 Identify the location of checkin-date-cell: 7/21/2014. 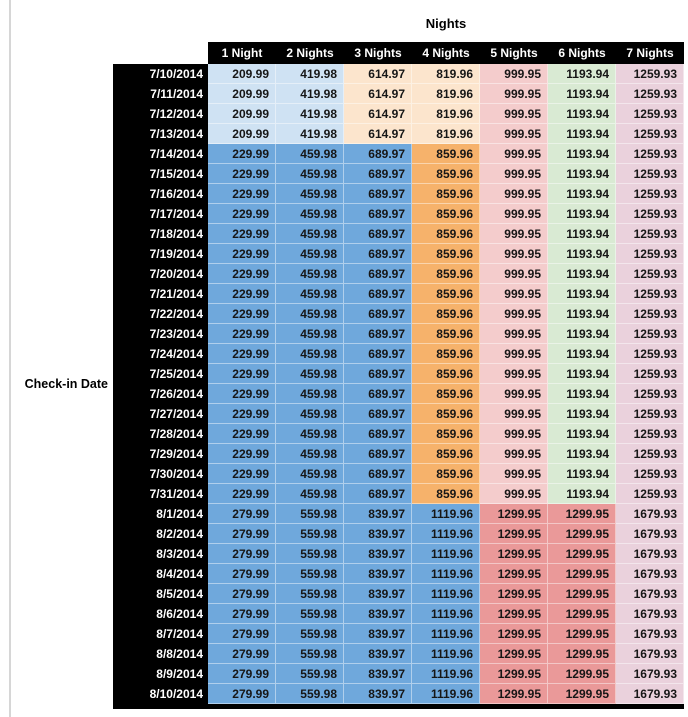
(160, 294).